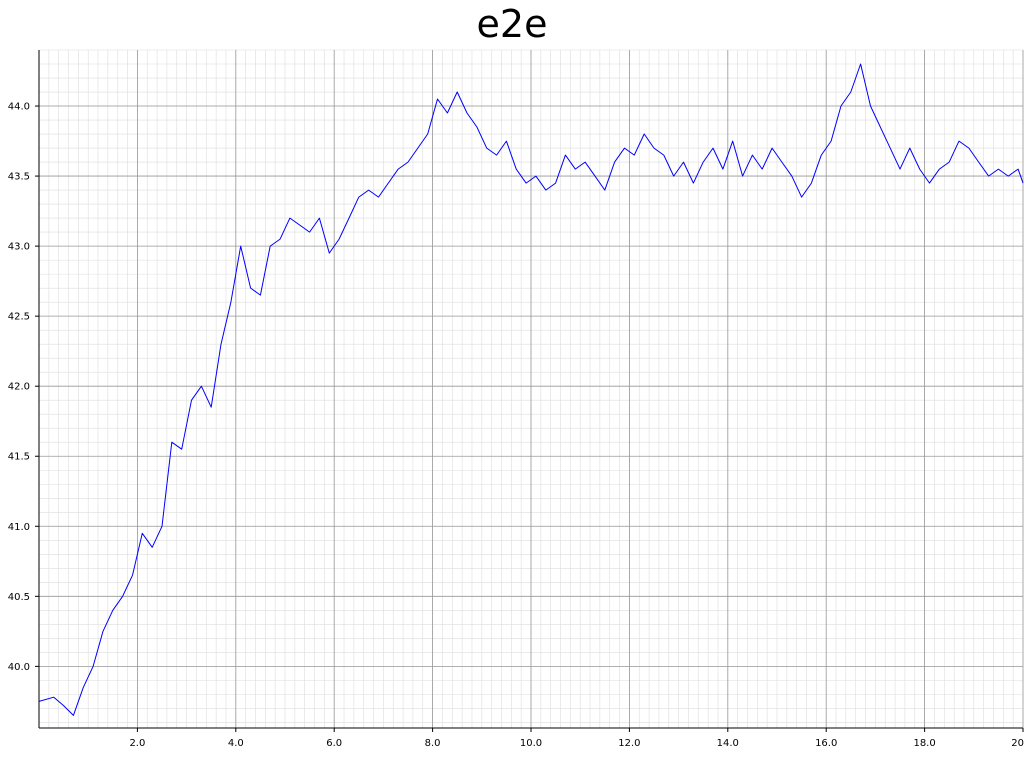 The image size is (1024, 768). Describe the element at coordinates (924, 743) in the screenshot. I see `x-tick-label: 18.0` at that location.